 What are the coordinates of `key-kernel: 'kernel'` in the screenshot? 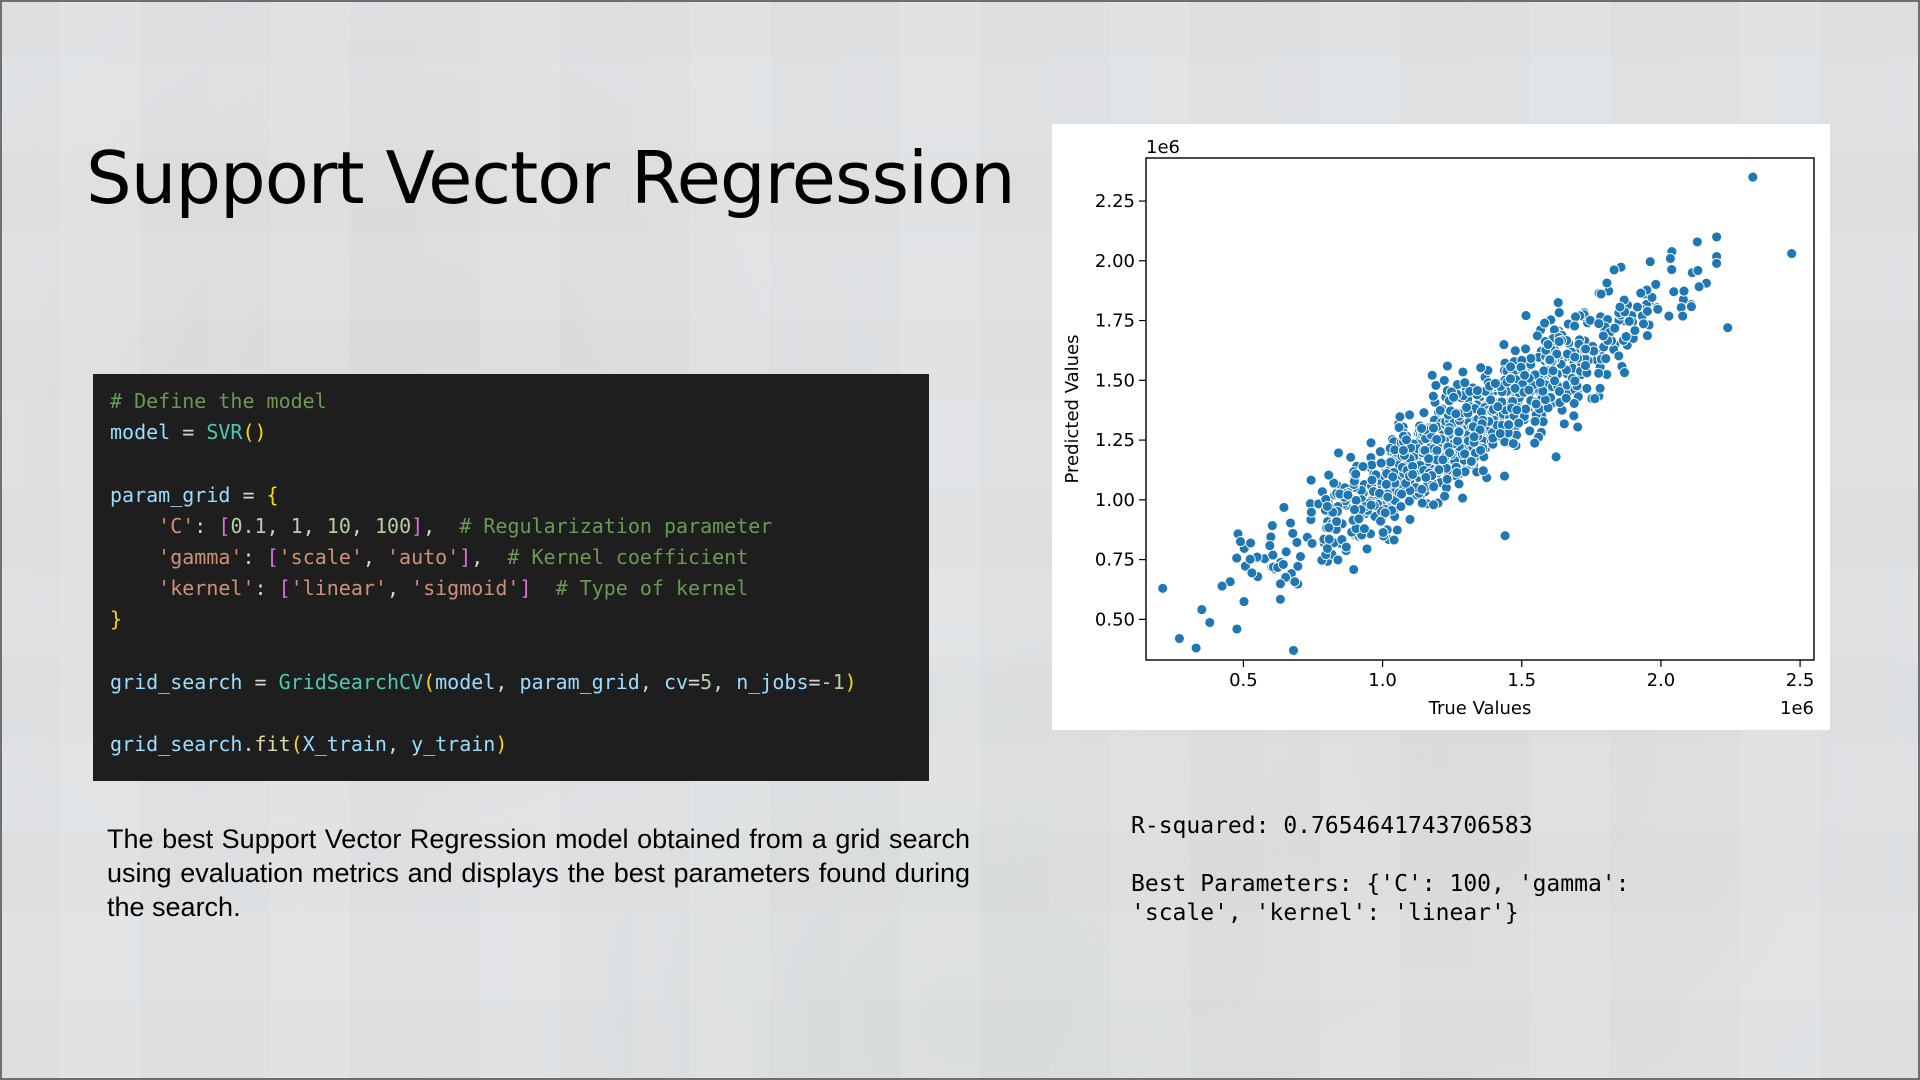 It's located at (206, 588).